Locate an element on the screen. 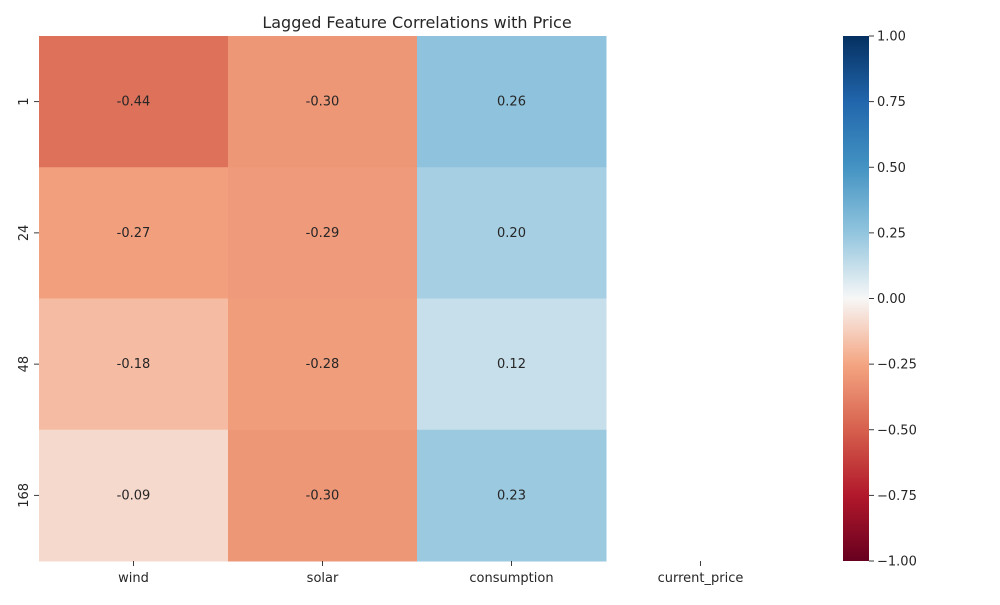 The image size is (1000, 605). cell-value-label: 0.12 is located at coordinates (511, 364).